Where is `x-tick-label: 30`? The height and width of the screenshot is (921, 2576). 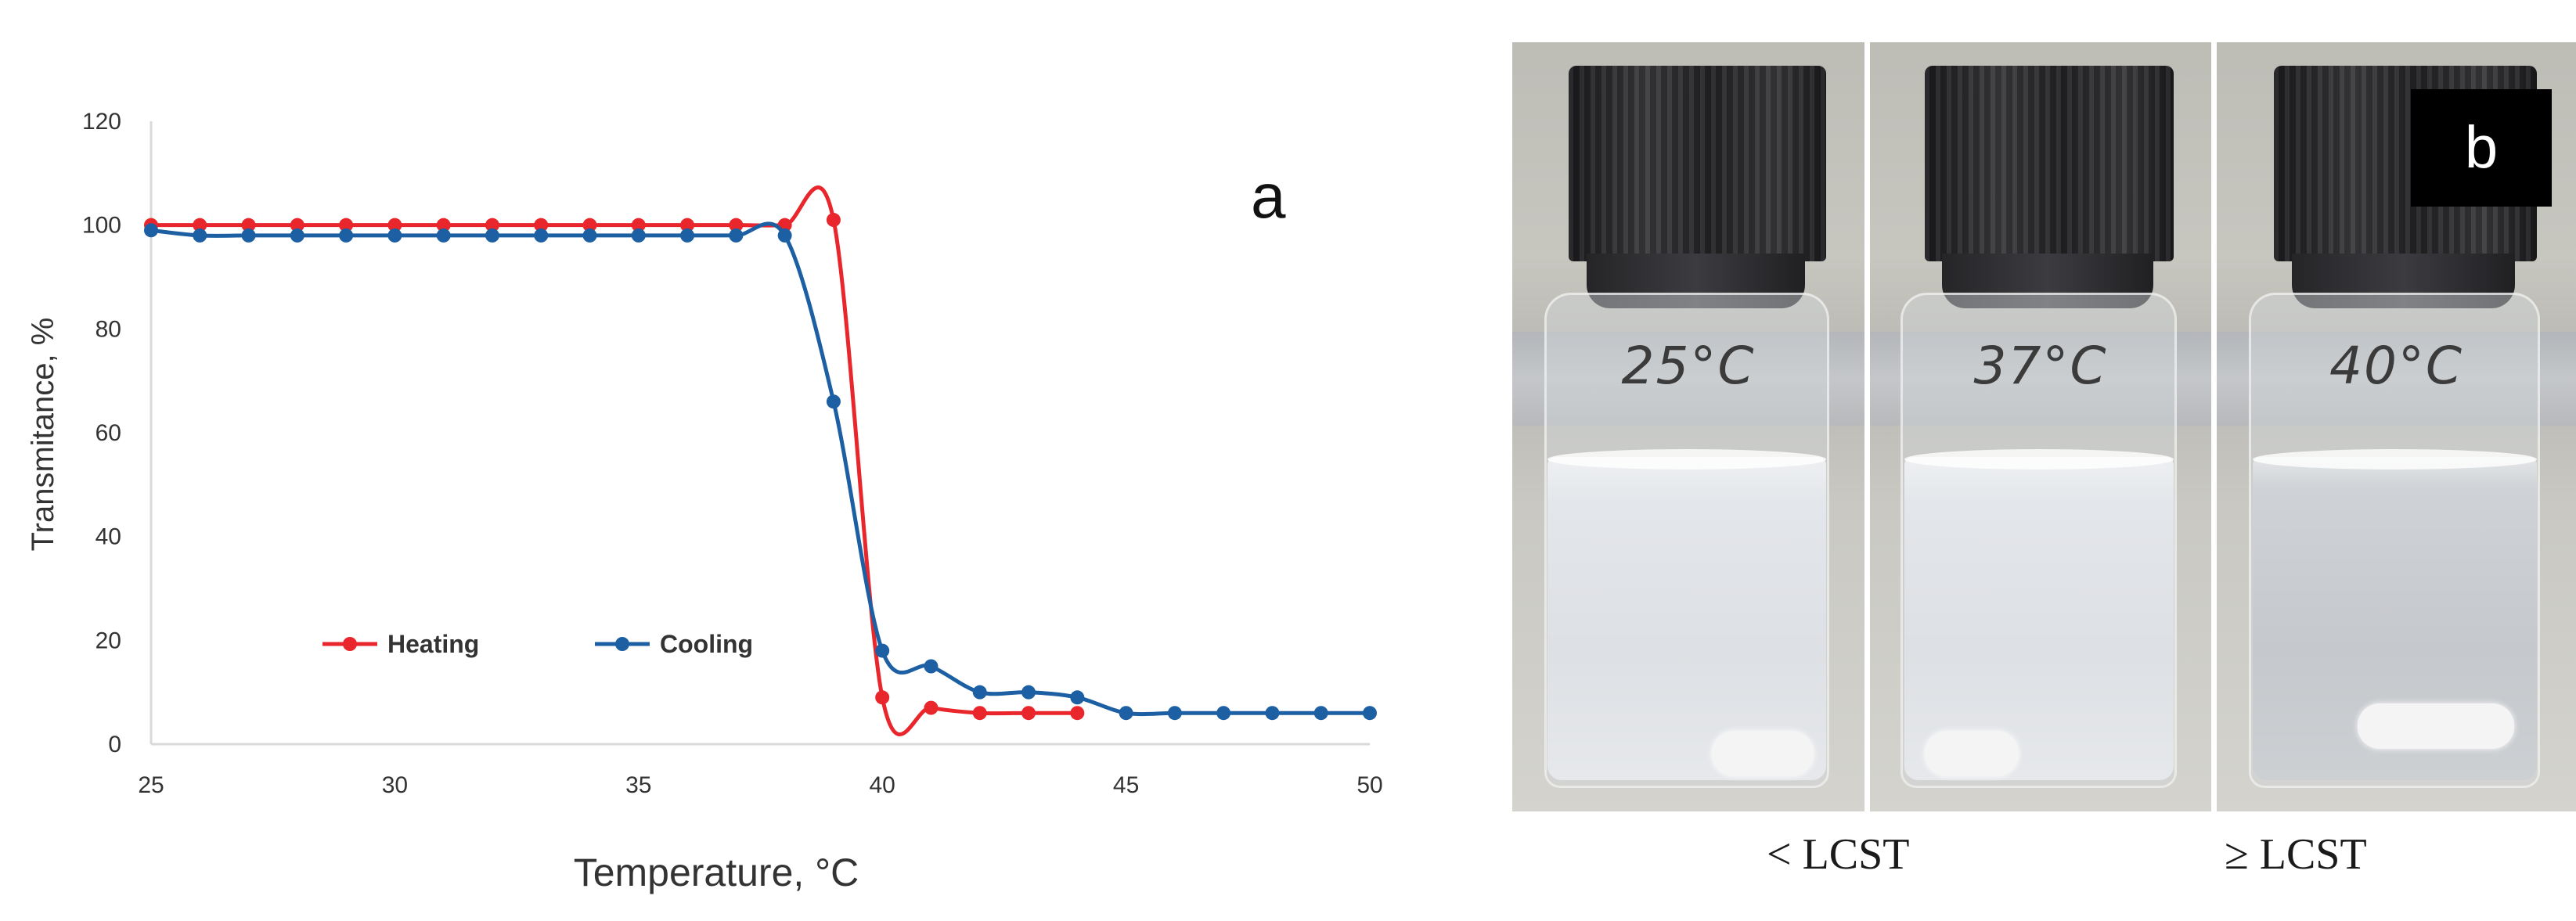 x-tick-label: 30 is located at coordinates (395, 785).